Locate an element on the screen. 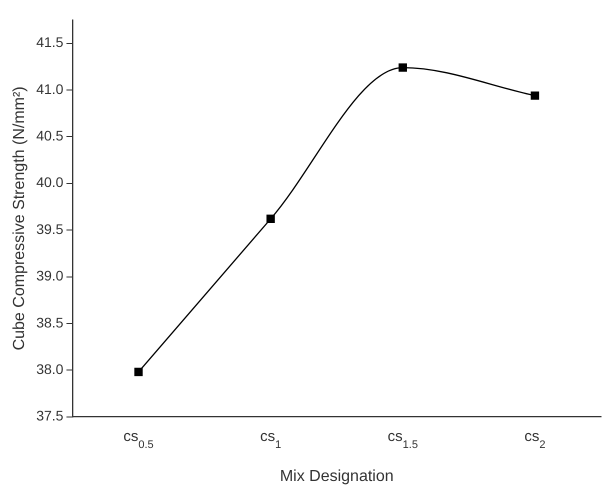 This screenshot has width=613, height=494. y-tick-label: 38.0 is located at coordinates (50, 368).